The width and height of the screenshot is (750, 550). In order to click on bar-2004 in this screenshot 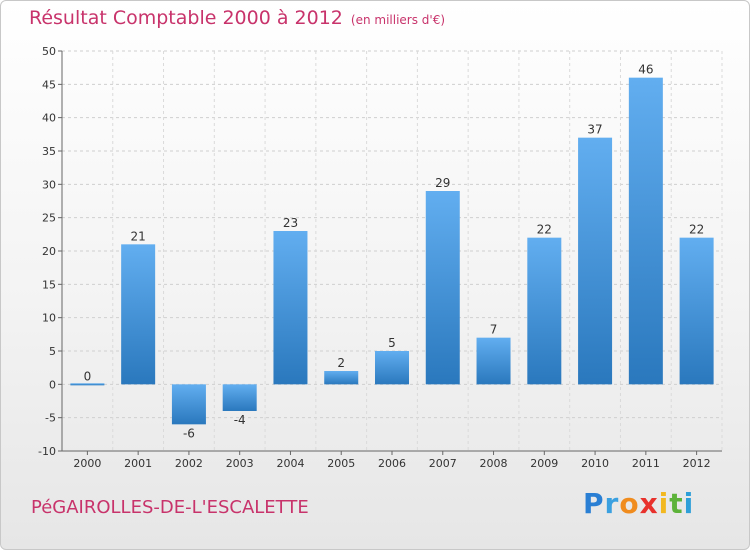, I will do `click(290, 308)`.